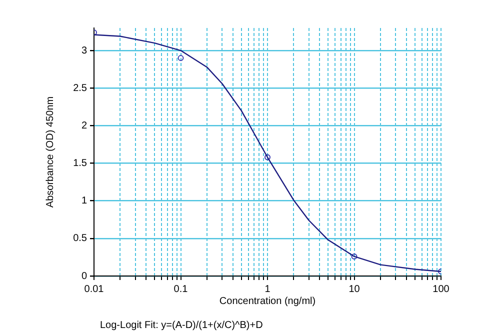 The height and width of the screenshot is (335, 479). Describe the element at coordinates (267, 289) in the screenshot. I see `x-tick-label: 1` at that location.